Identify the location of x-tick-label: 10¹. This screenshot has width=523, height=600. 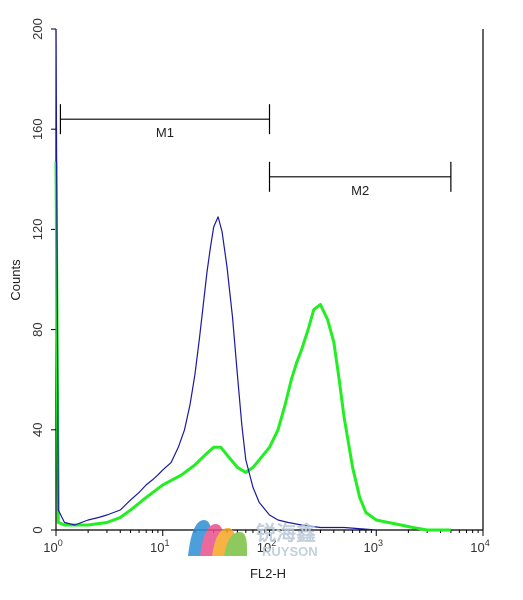
(159, 546).